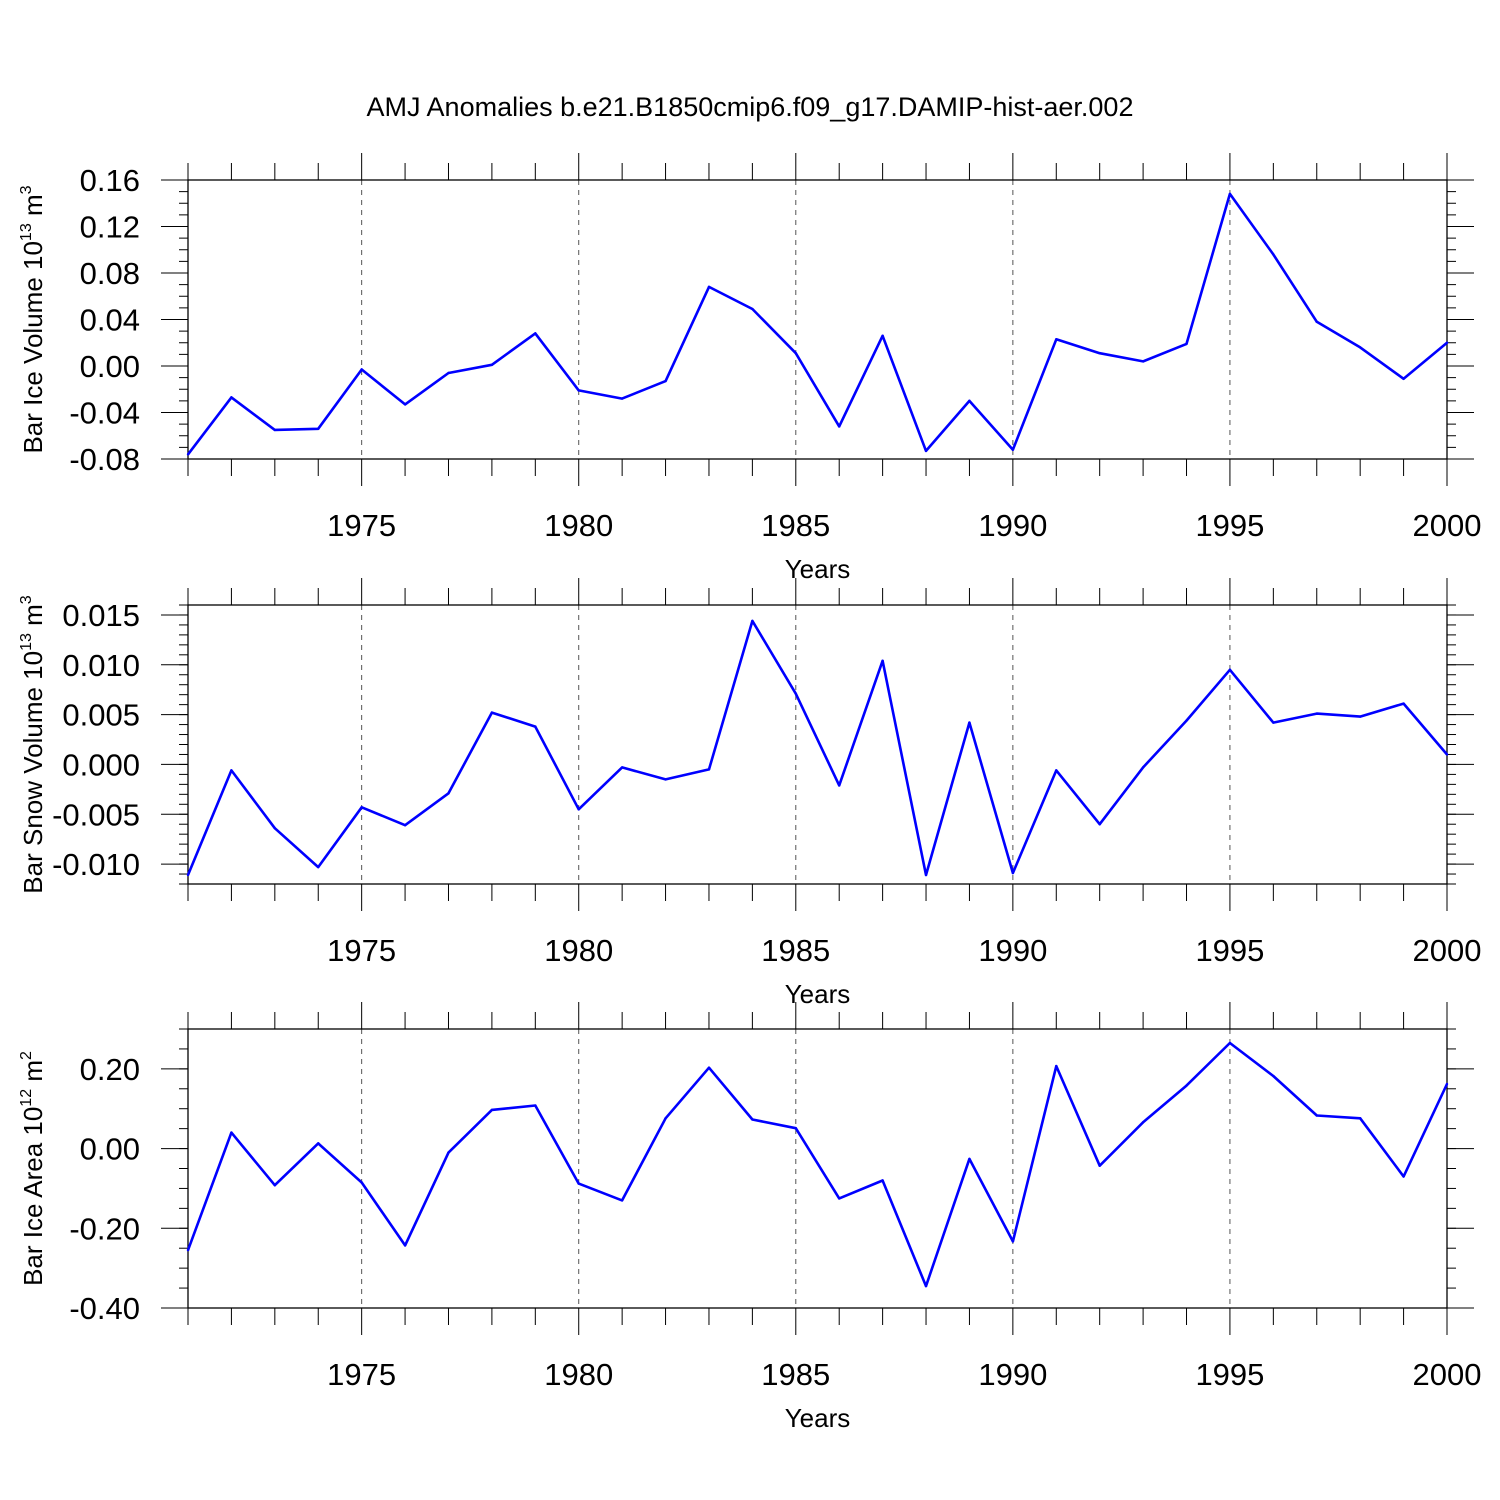  Describe the element at coordinates (101, 715) in the screenshot. I see `y-tick-label: 0.005` at that location.